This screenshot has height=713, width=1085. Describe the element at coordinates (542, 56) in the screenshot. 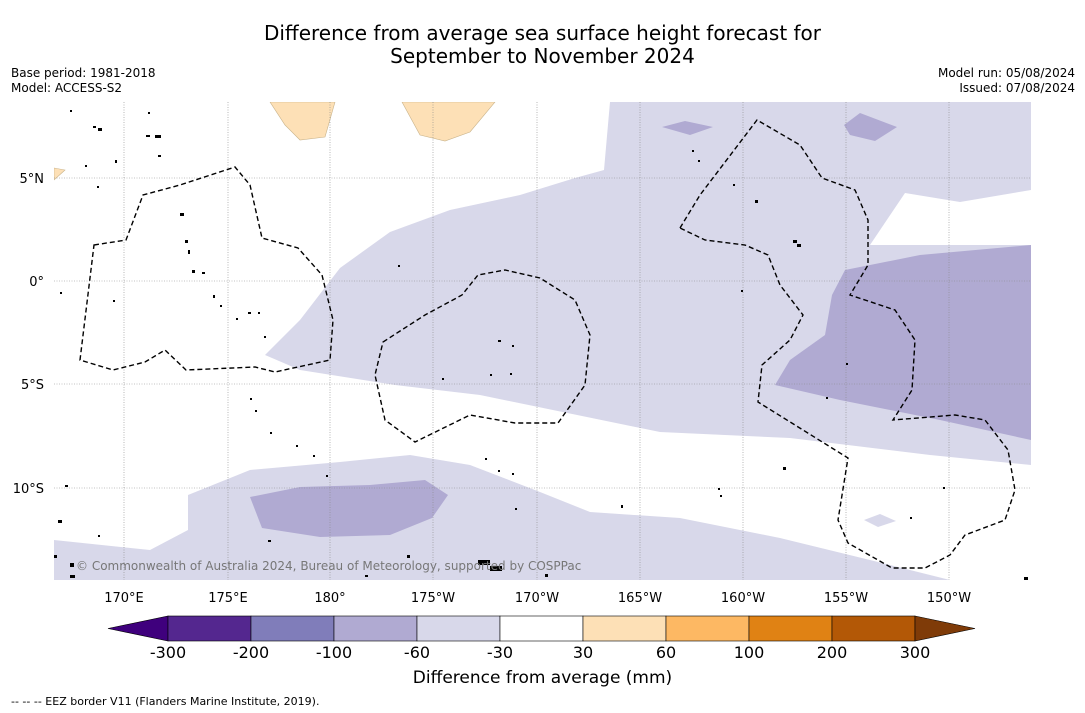

I see `title-line-2: September to November 2024` at that location.